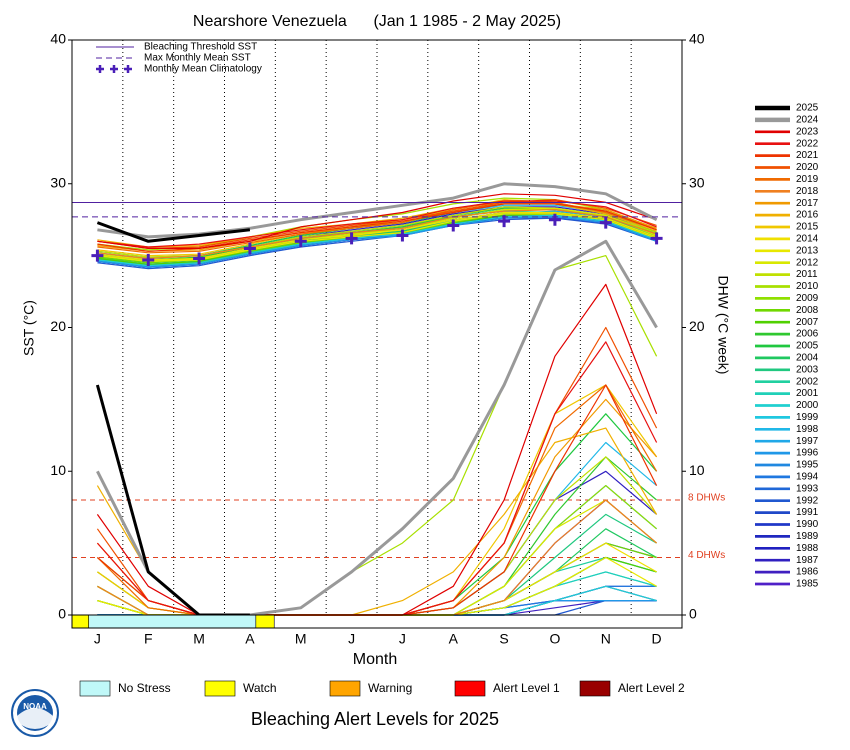 This screenshot has height=750, width=850. Describe the element at coordinates (807, 334) in the screenshot. I see `legend-label: 2006` at that location.